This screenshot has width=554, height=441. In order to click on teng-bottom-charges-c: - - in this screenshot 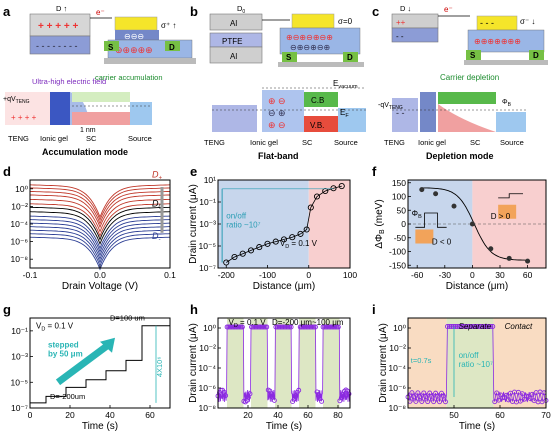, I will do `click(400, 36)`.